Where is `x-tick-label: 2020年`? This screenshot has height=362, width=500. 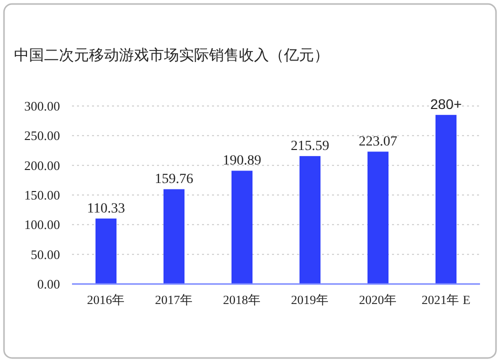
x-tick-label: 2020年 is located at coordinates (378, 300).